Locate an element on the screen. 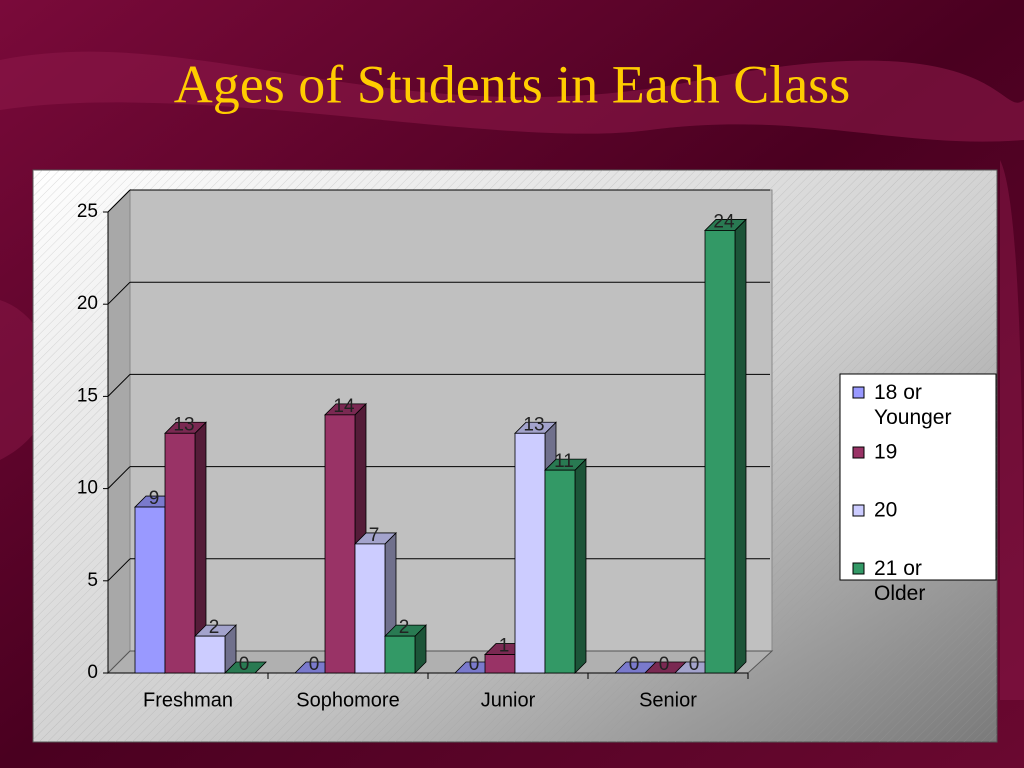  wave is located at coordinates (512, 96).